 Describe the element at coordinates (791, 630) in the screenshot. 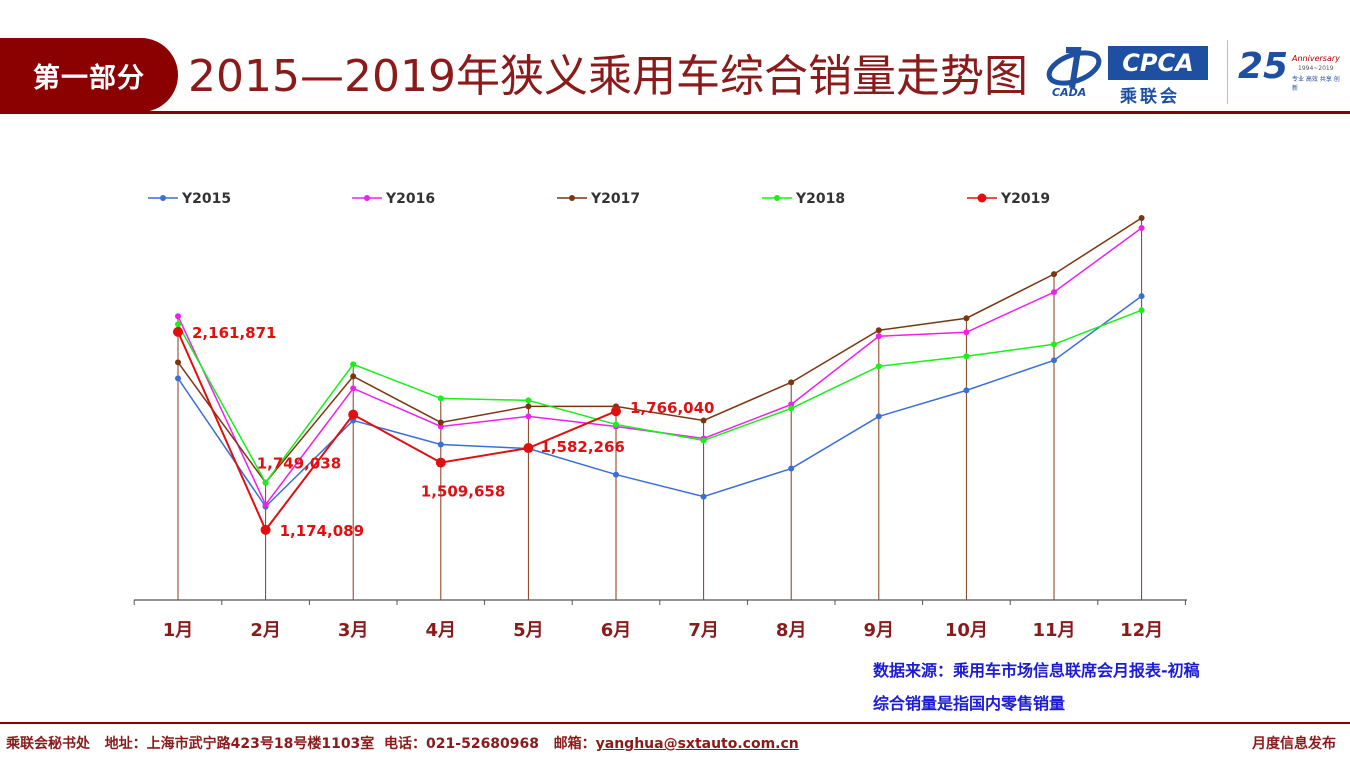

I see `x-tick-label: 8月` at that location.